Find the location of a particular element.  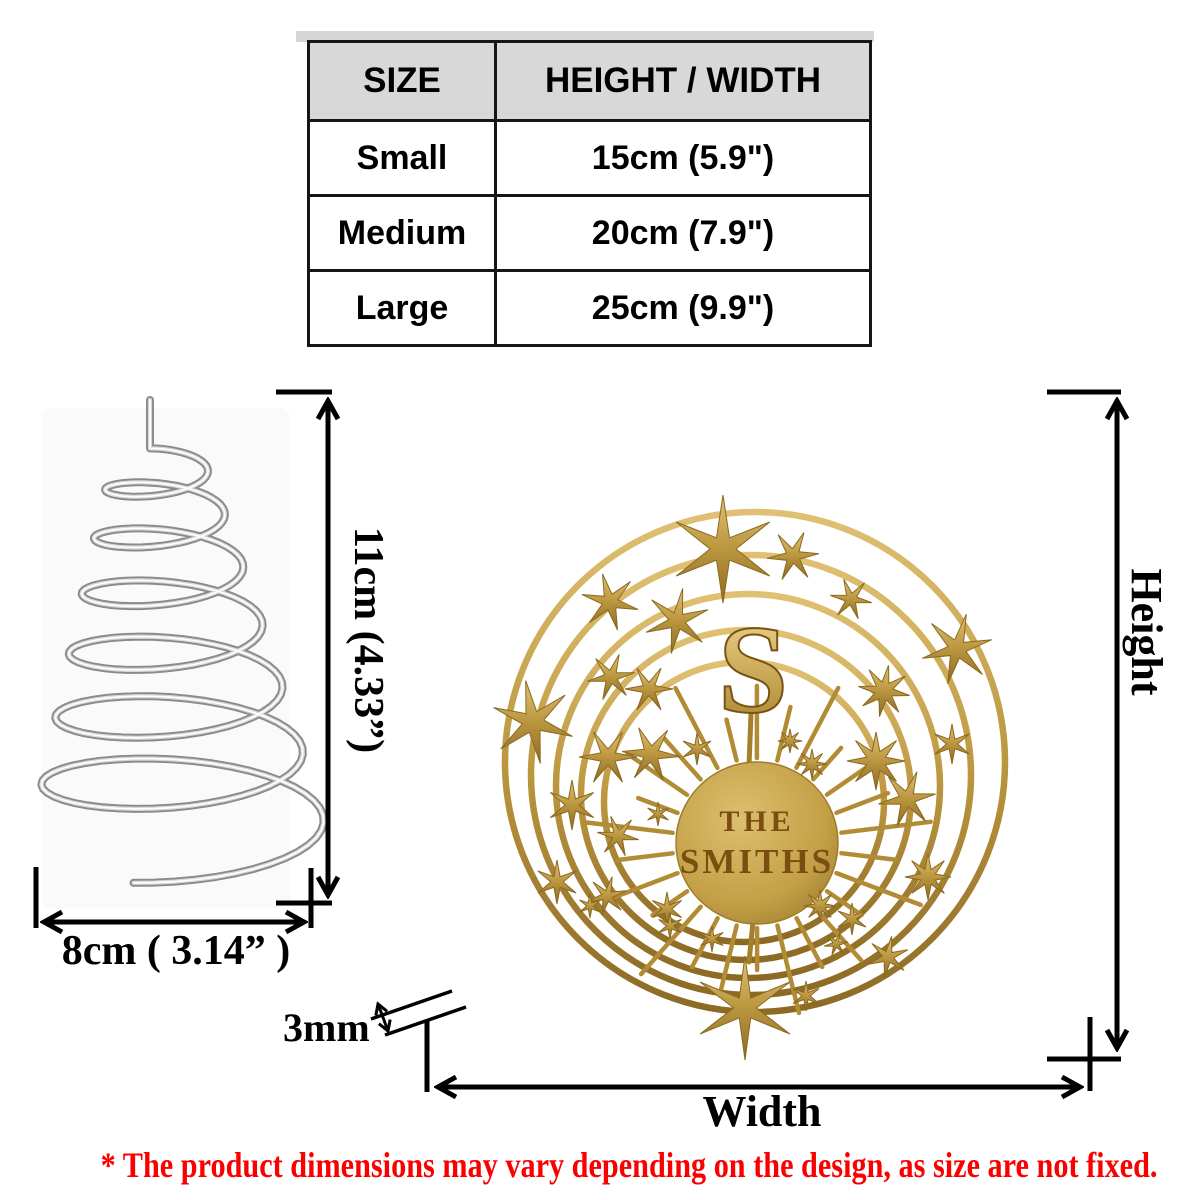

monogram-letter: S is located at coordinates (753, 670).